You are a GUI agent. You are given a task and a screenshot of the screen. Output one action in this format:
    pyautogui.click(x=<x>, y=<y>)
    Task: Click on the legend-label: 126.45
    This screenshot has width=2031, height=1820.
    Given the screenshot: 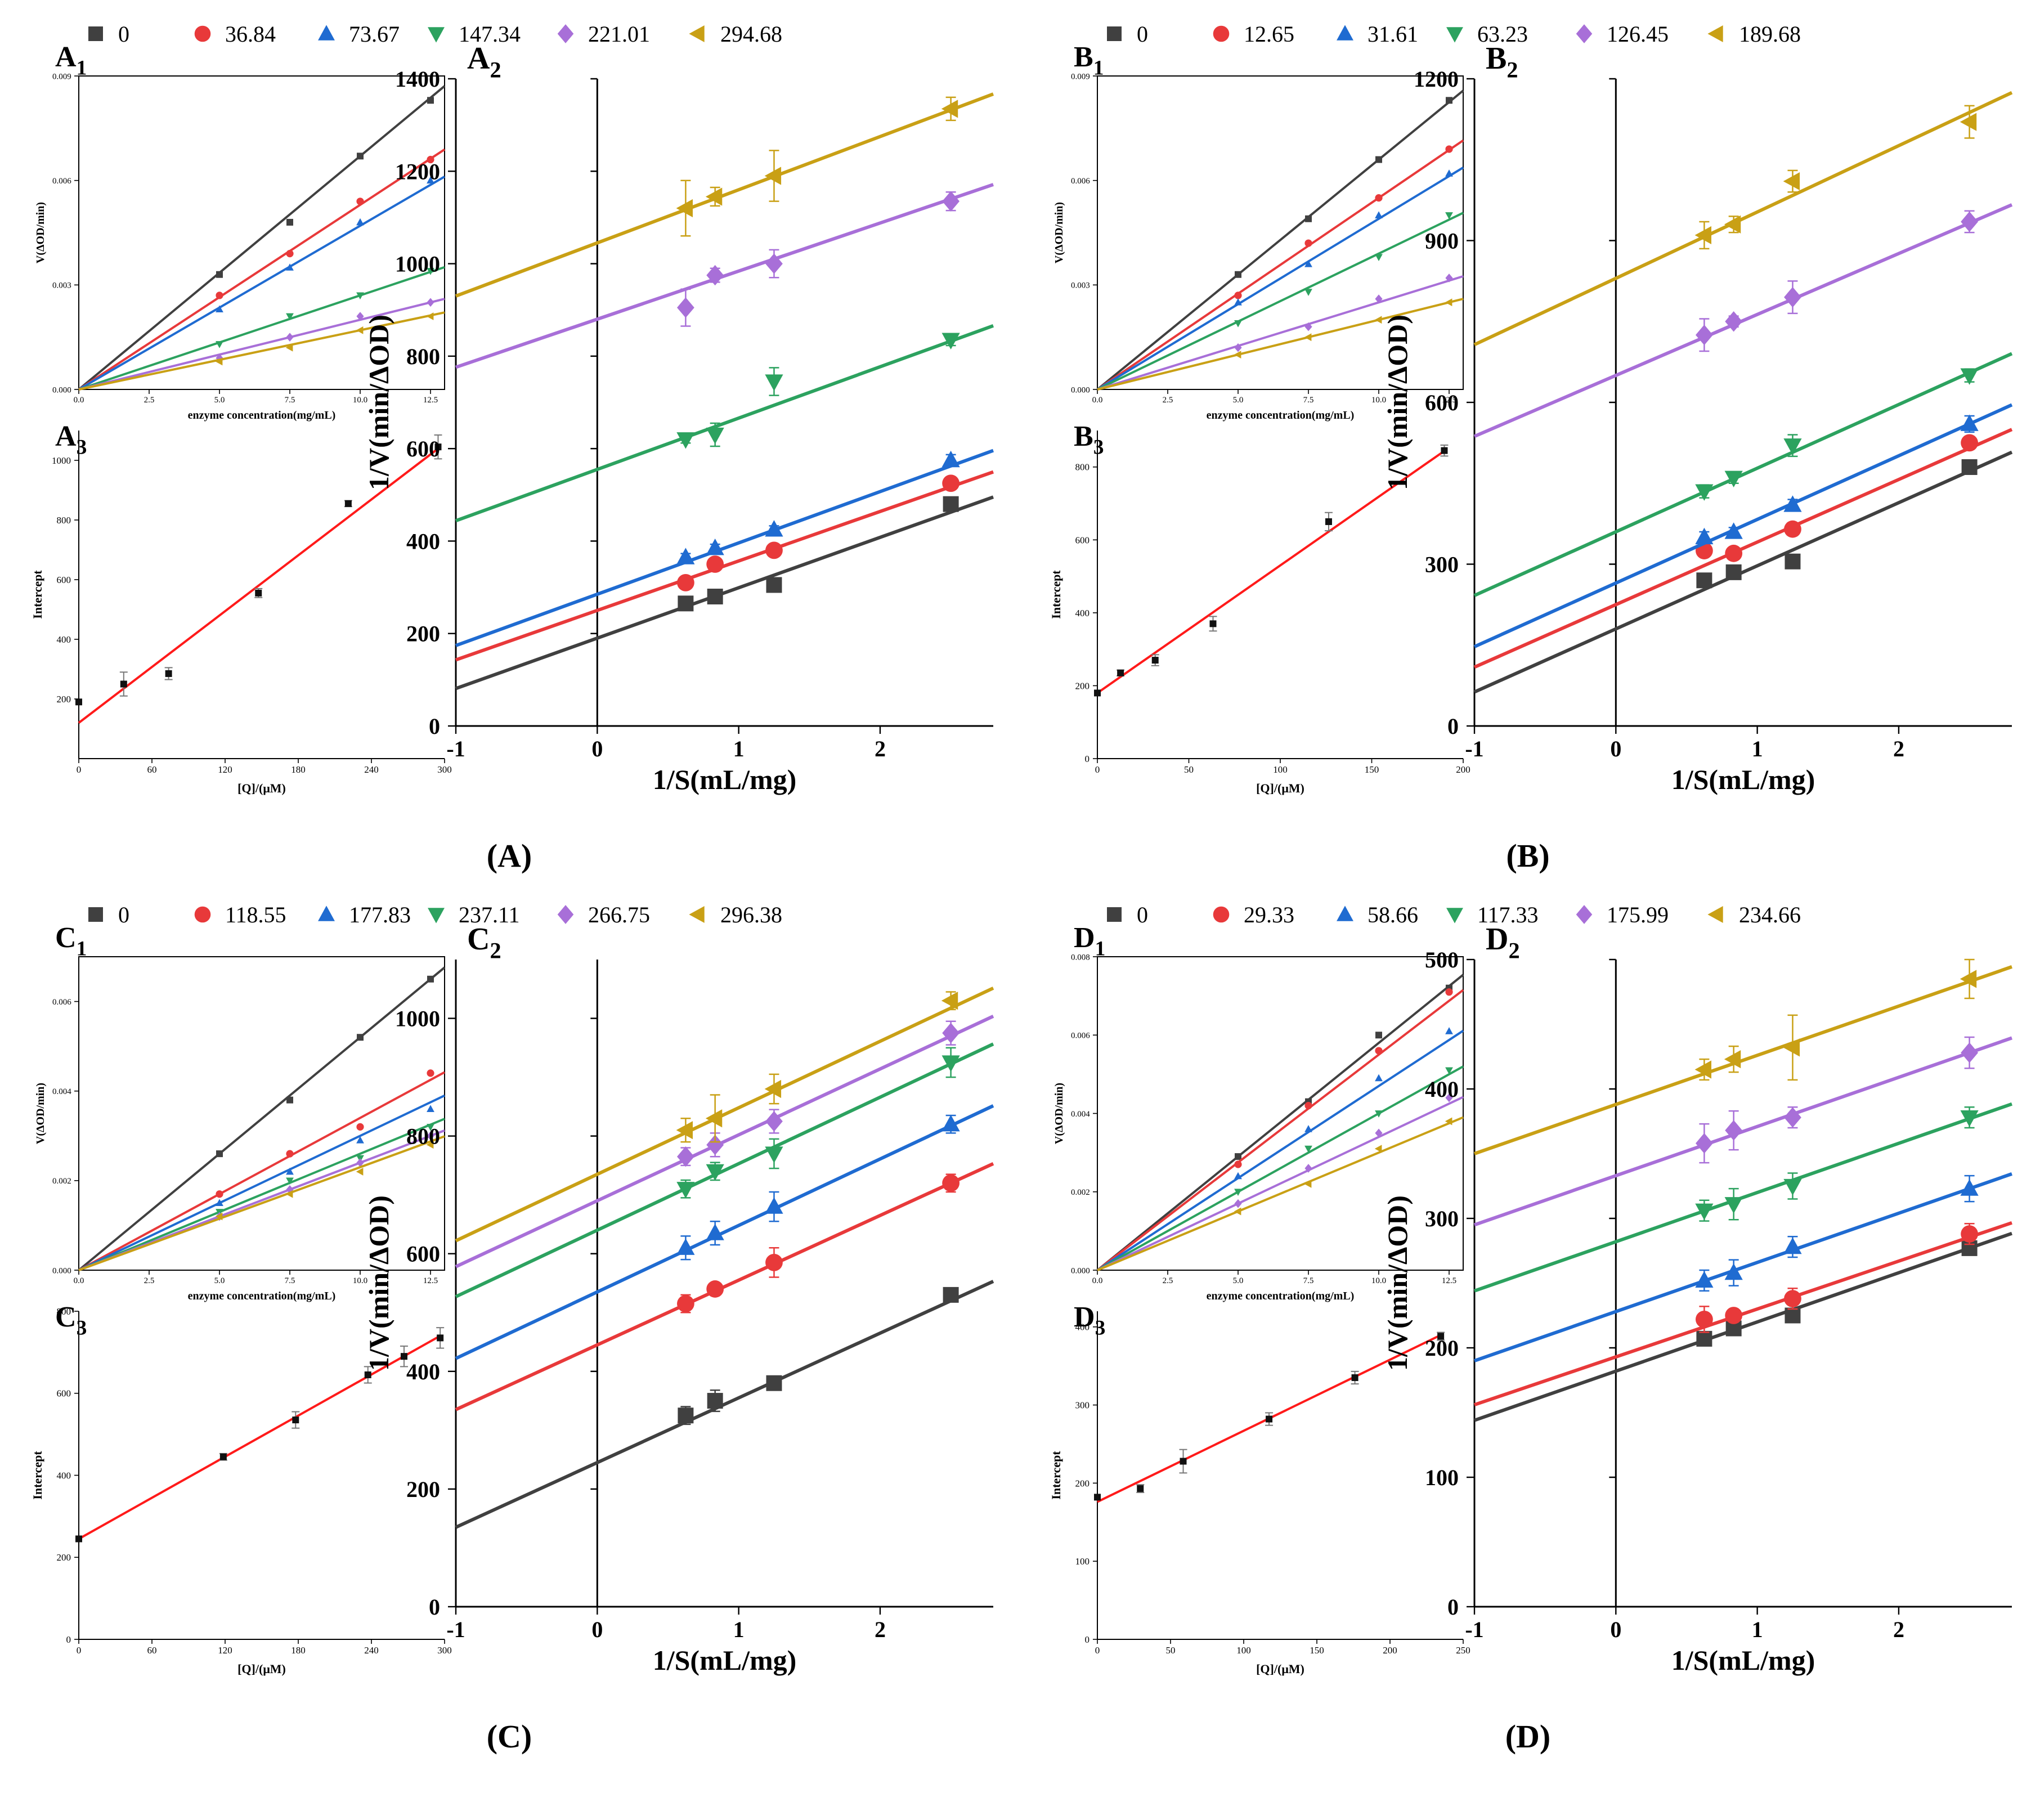 What is the action you would take?
    pyautogui.click(x=1638, y=34)
    